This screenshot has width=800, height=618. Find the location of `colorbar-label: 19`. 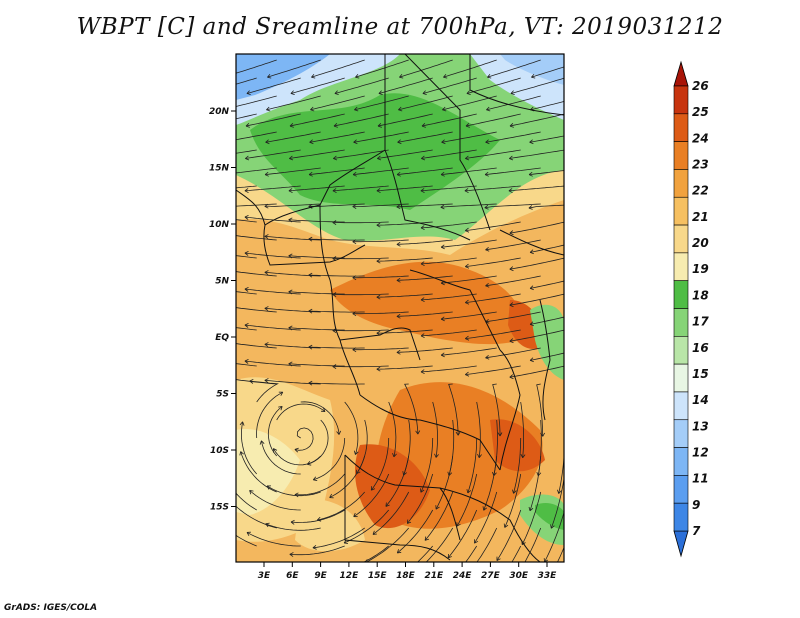

colorbar-label: 19 is located at coordinates (700, 269).